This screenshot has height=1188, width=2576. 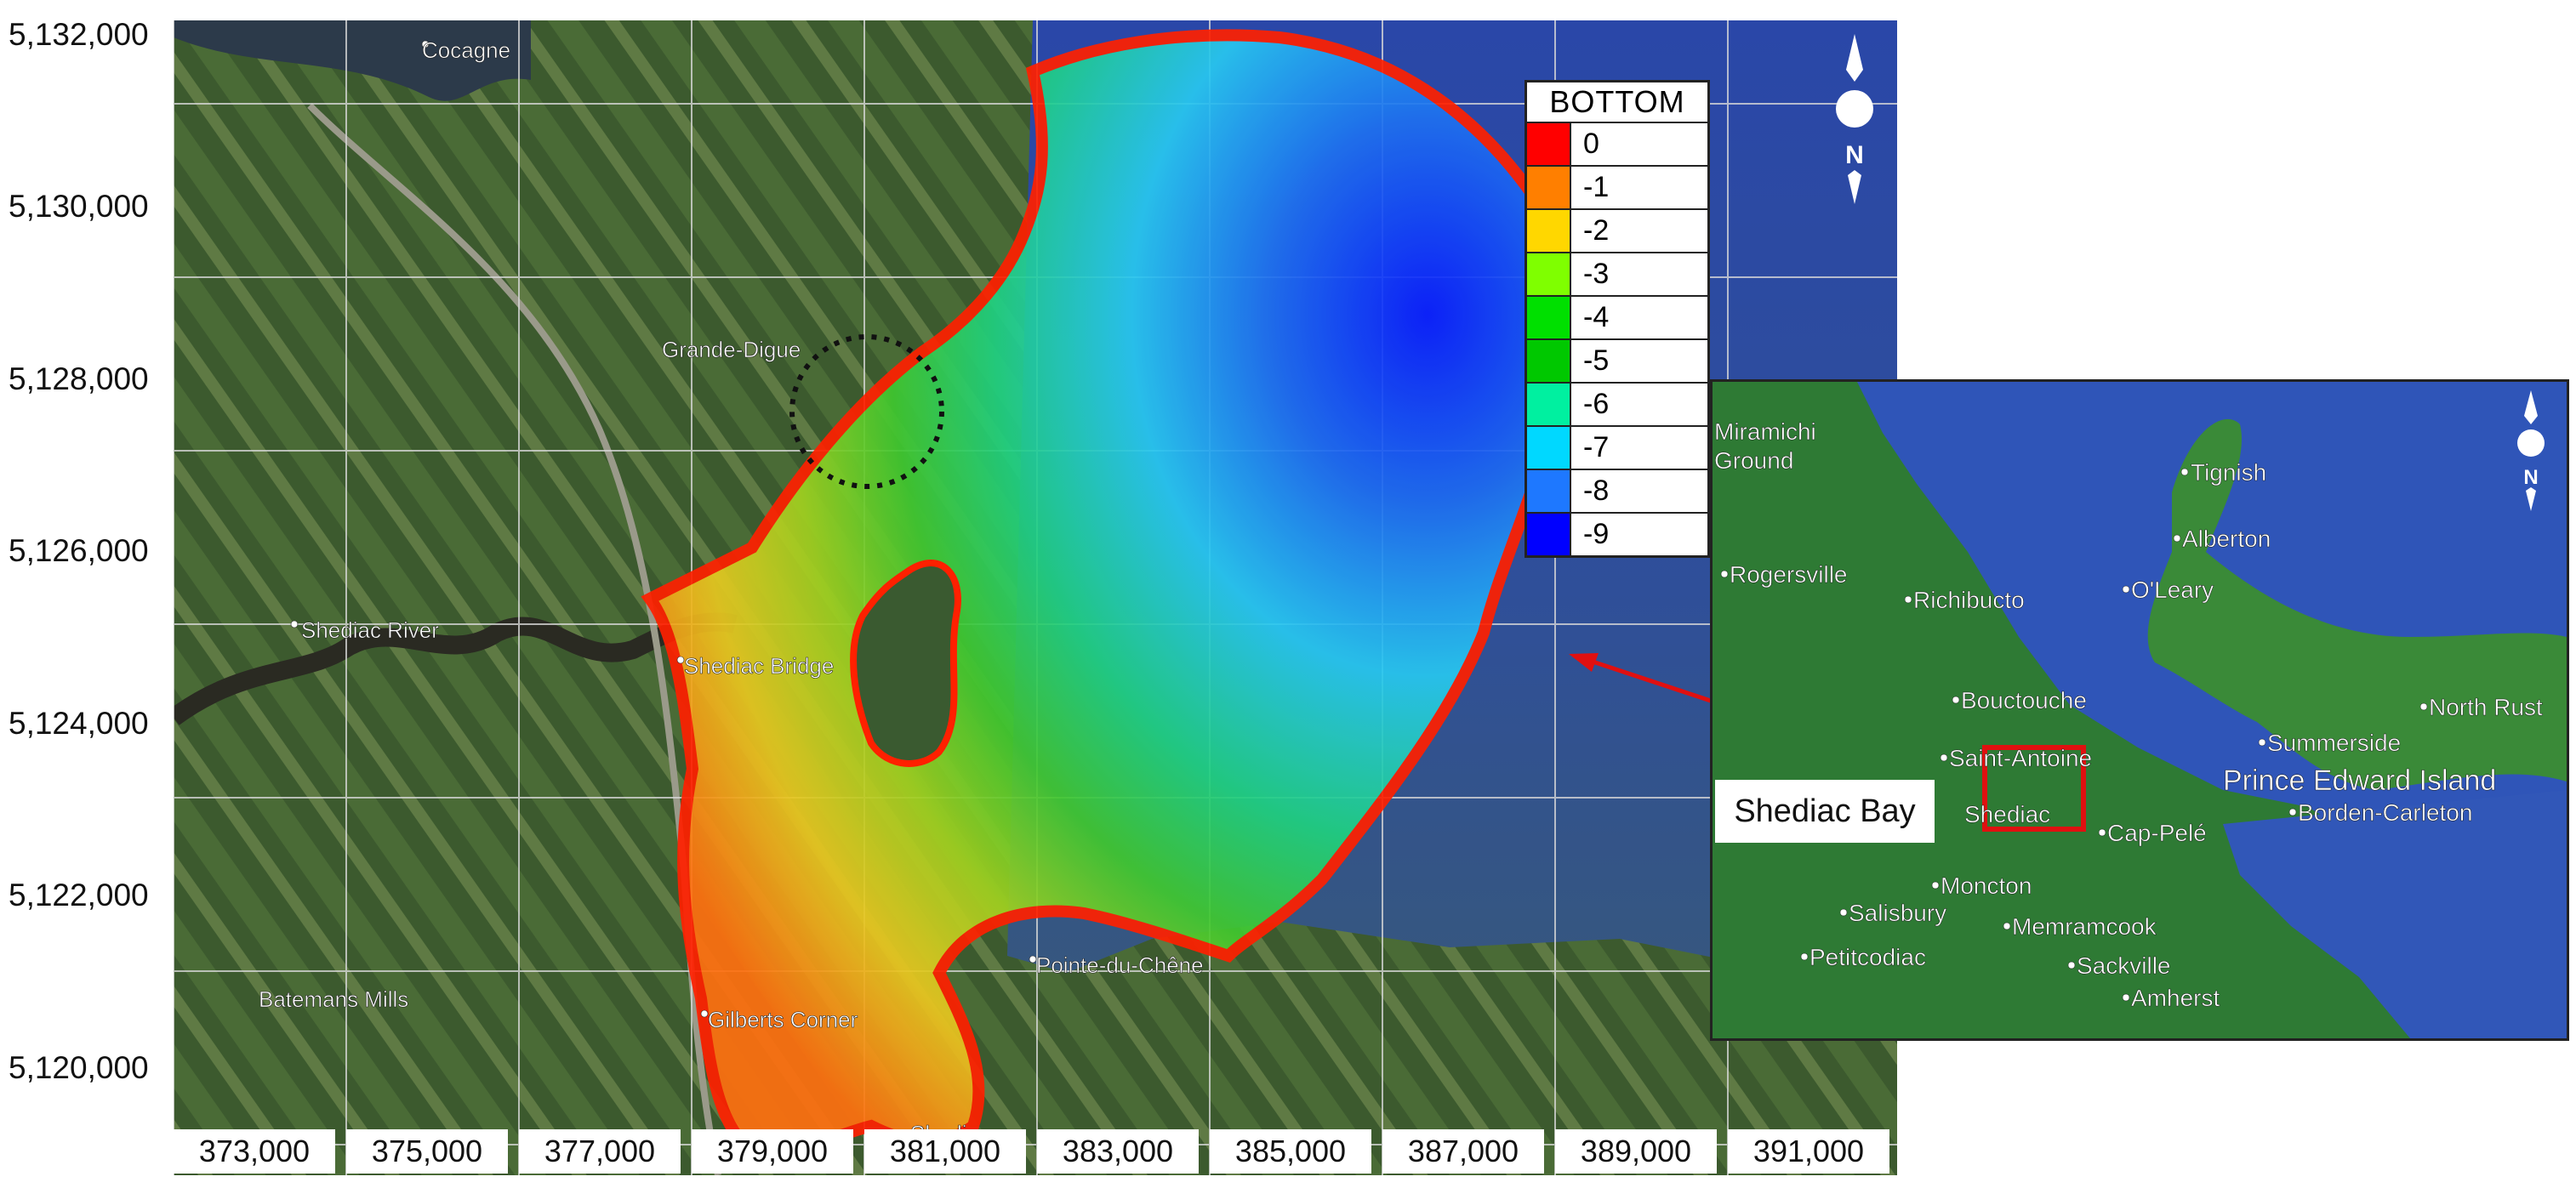 What do you see at coordinates (1617, 405) in the screenshot?
I see `legend-item: -6` at bounding box center [1617, 405].